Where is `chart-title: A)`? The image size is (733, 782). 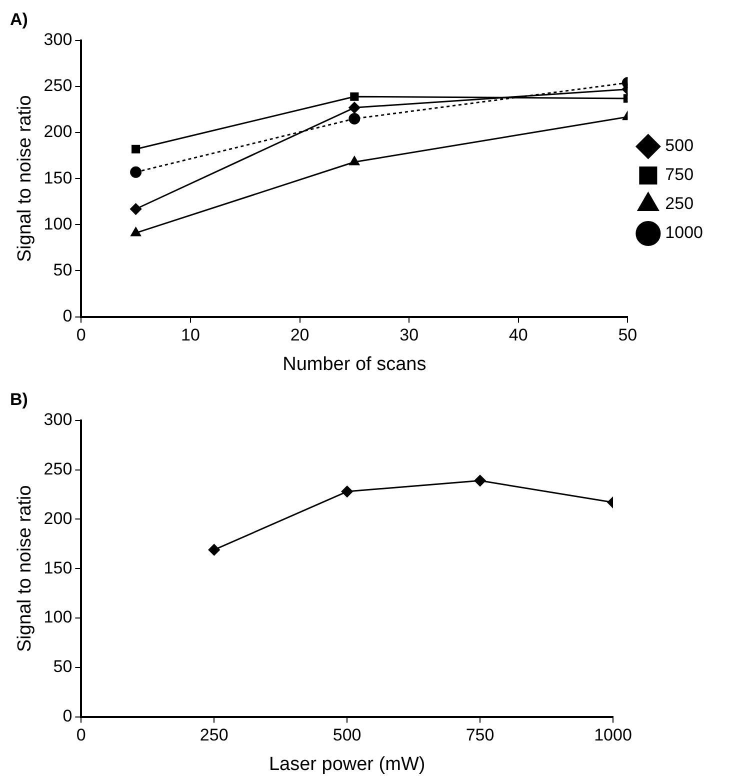
chart-title: A) is located at coordinates (19, 19).